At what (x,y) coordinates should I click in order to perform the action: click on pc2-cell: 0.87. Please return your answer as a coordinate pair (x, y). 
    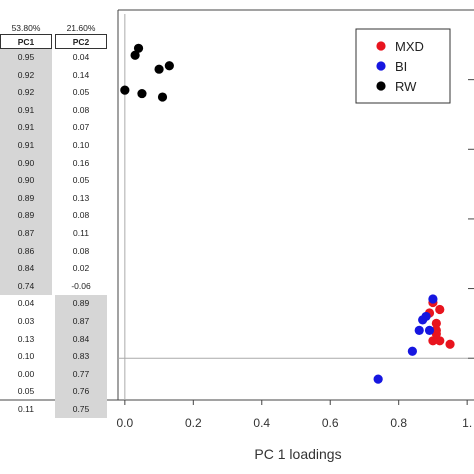
    Looking at the image, I should click on (81, 321).